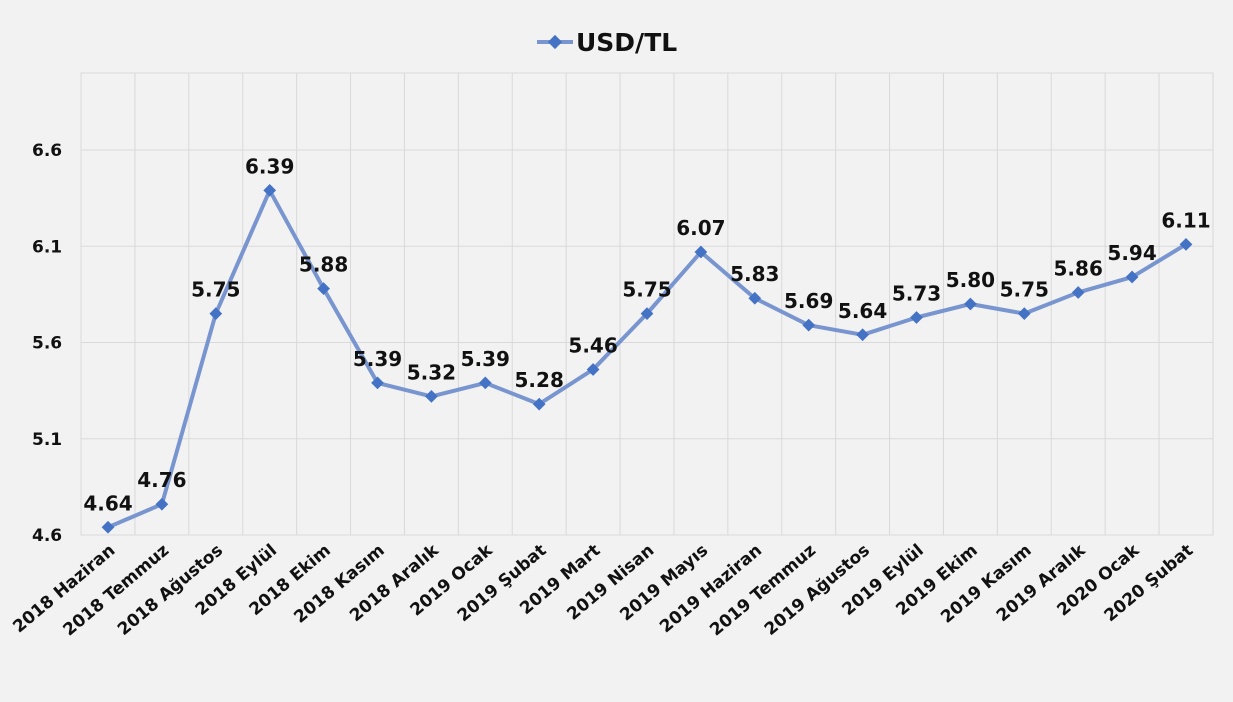 This screenshot has width=1233, height=702. What do you see at coordinates (700, 228) in the screenshot?
I see `data-label: 6.07` at bounding box center [700, 228].